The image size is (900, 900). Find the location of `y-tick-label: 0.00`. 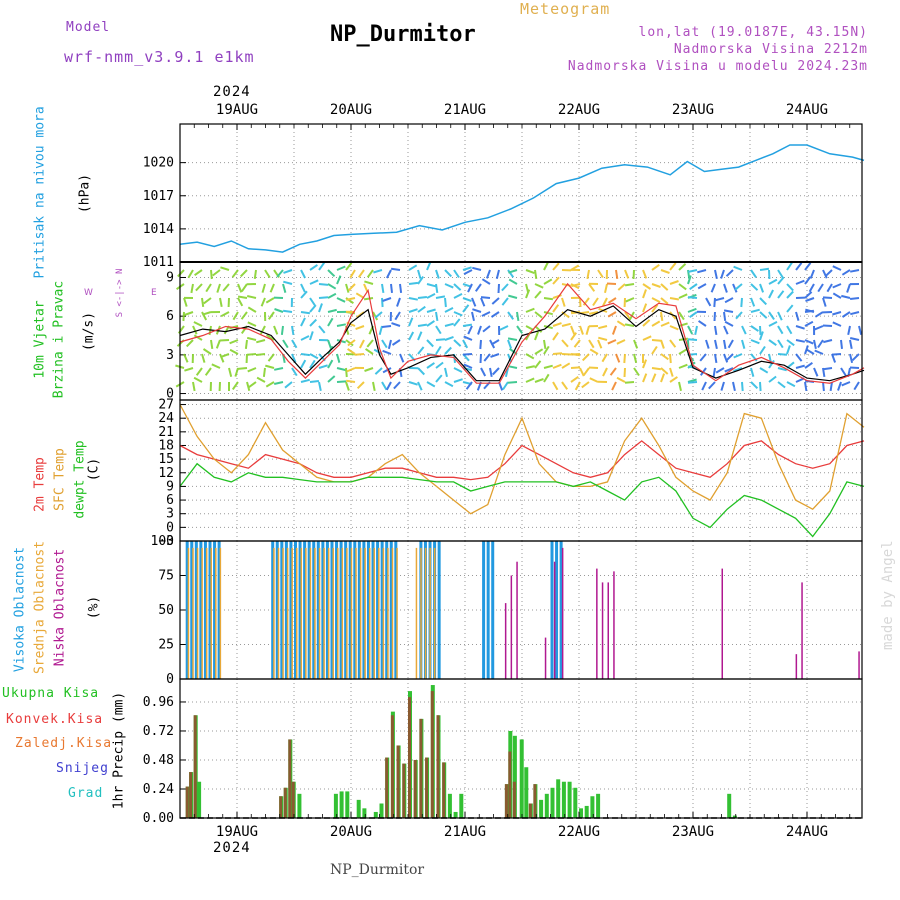

y-tick-label: 0.00 is located at coordinates (158, 818).